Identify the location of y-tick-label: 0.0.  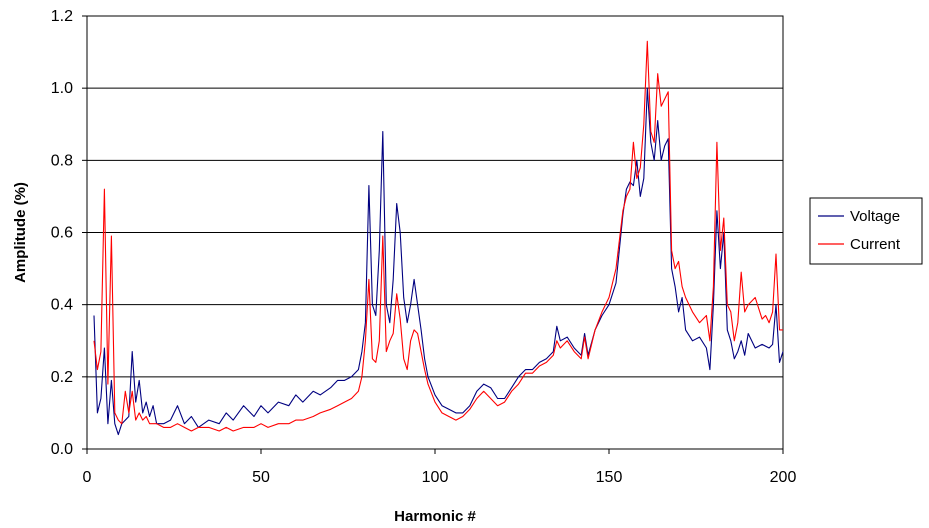
(62, 449).